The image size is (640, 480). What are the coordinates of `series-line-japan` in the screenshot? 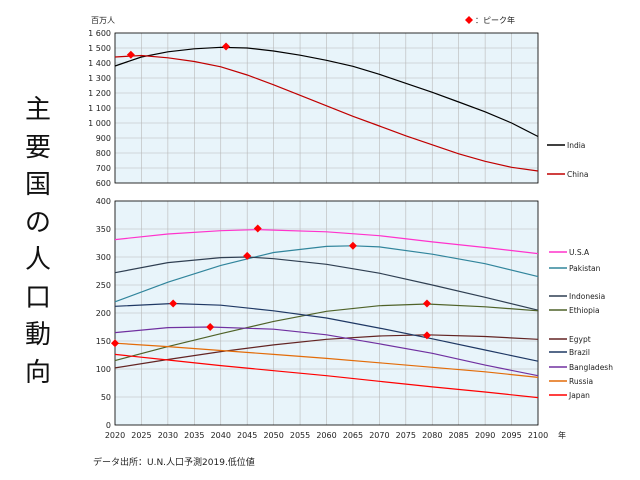 It's located at (326, 376).